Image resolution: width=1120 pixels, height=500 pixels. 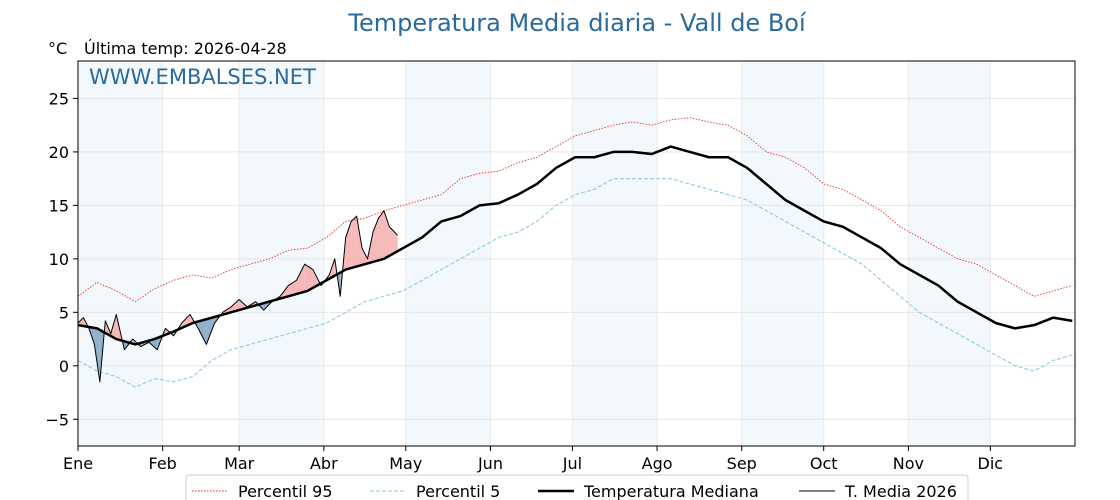 What do you see at coordinates (64, 366) in the screenshot?
I see `y-tick-label: 0` at bounding box center [64, 366].